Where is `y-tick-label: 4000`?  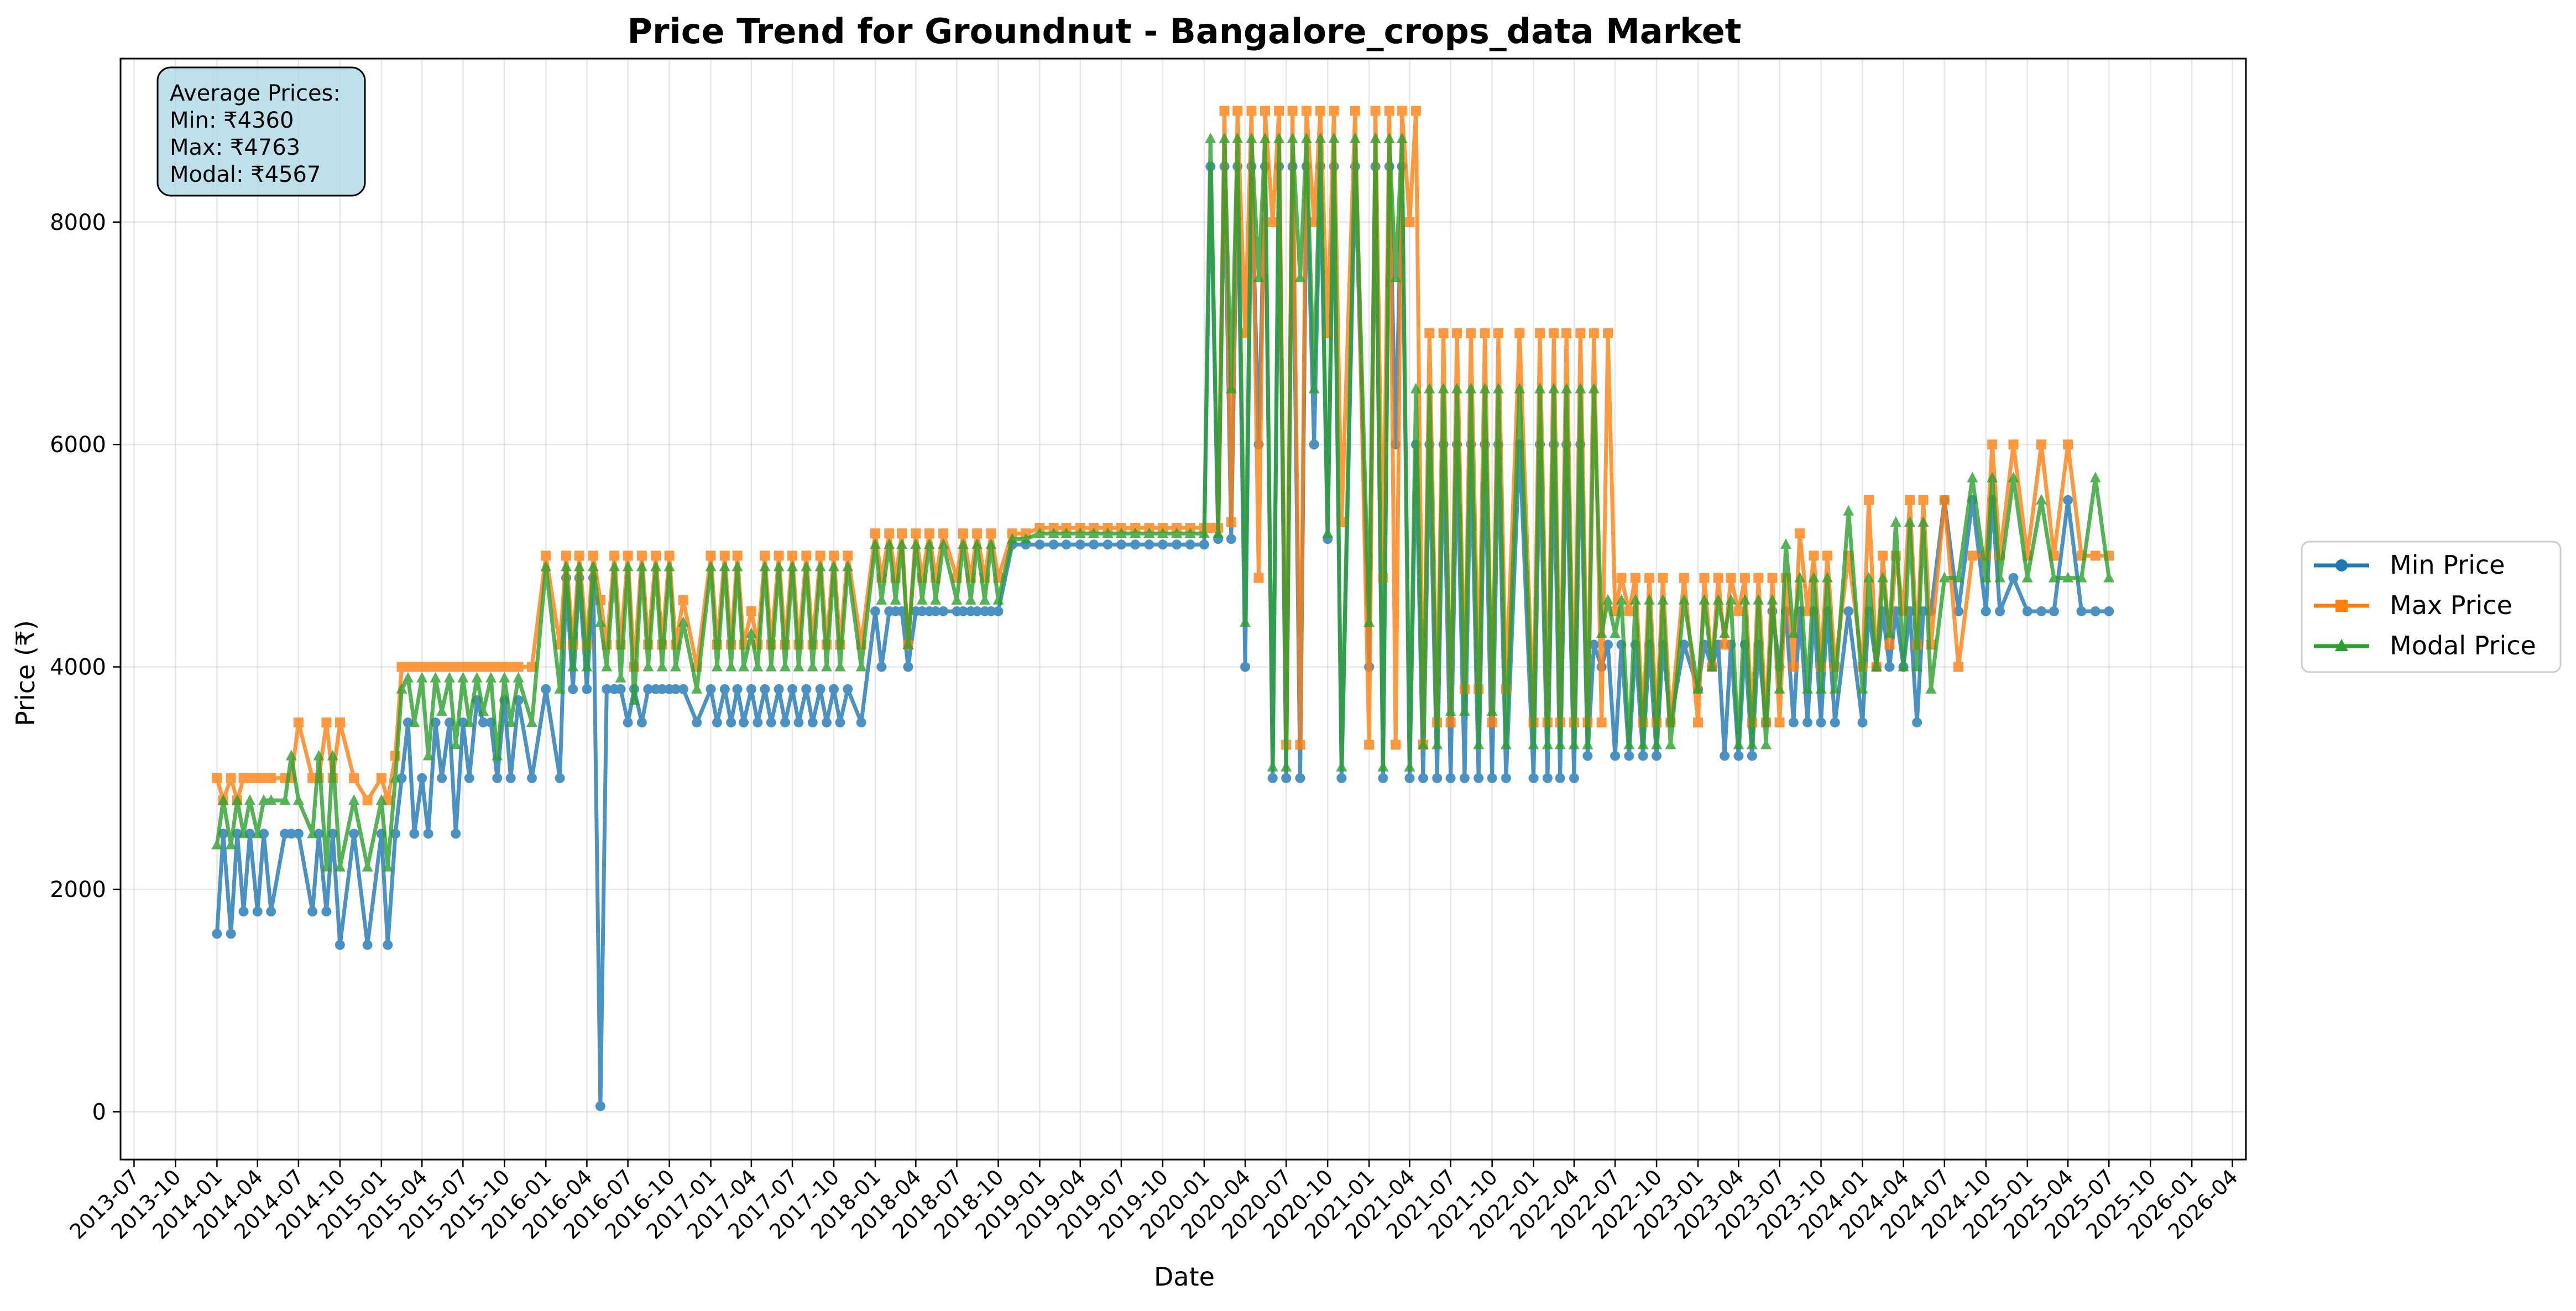
y-tick-label: 4000 is located at coordinates (78, 667).